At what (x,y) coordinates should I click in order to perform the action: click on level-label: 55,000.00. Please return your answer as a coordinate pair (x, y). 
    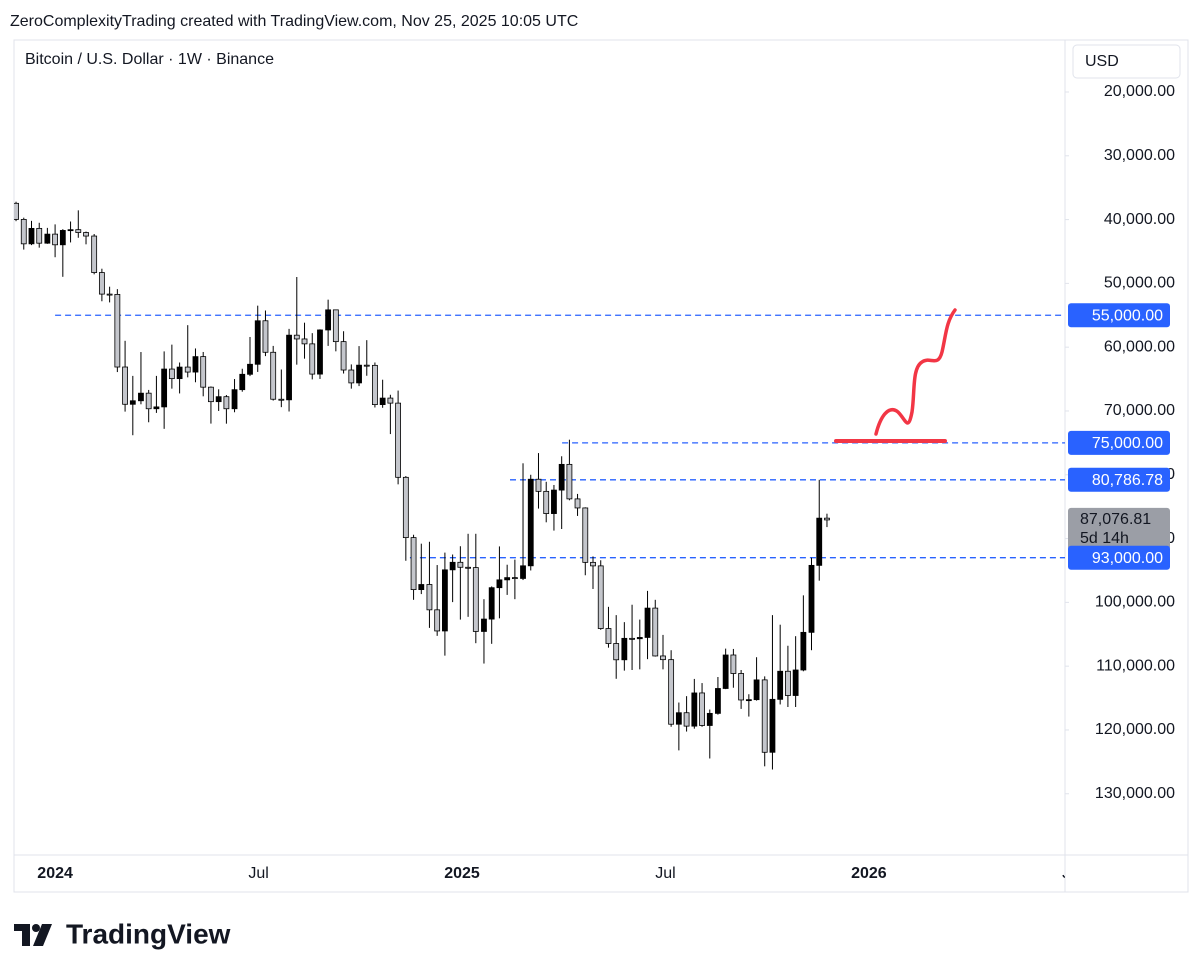
    Looking at the image, I should click on (1127, 316).